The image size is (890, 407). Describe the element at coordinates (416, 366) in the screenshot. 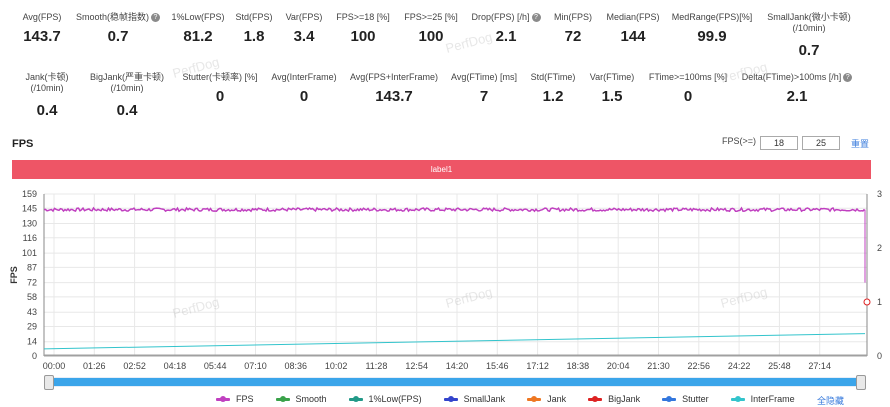

I see `x-tick-label: 12:54` at that location.